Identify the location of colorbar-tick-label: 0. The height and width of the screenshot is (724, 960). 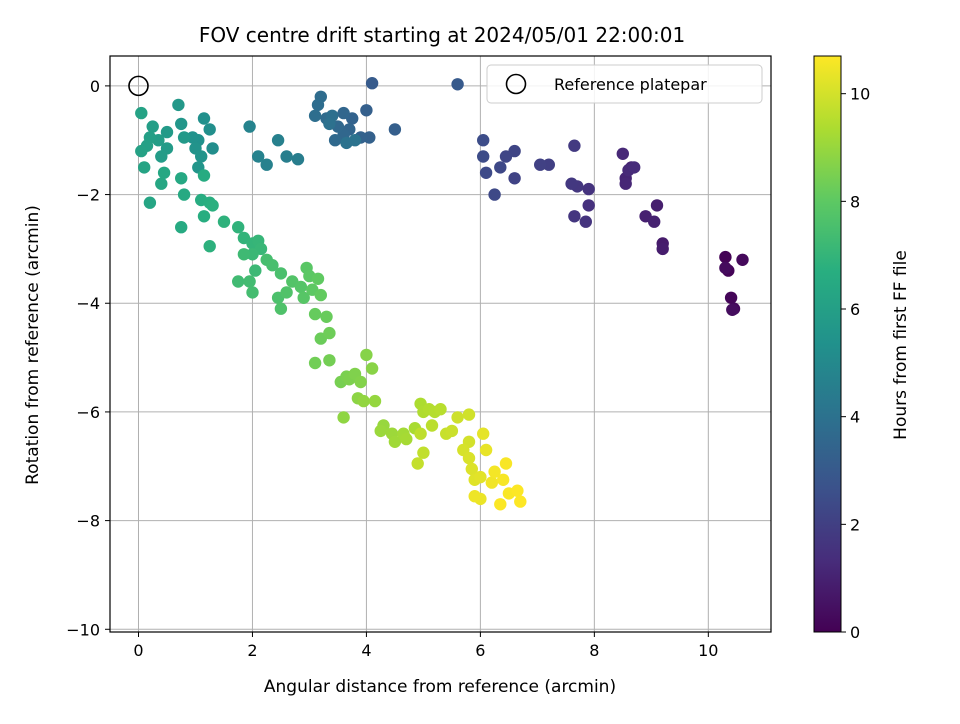
(855, 632).